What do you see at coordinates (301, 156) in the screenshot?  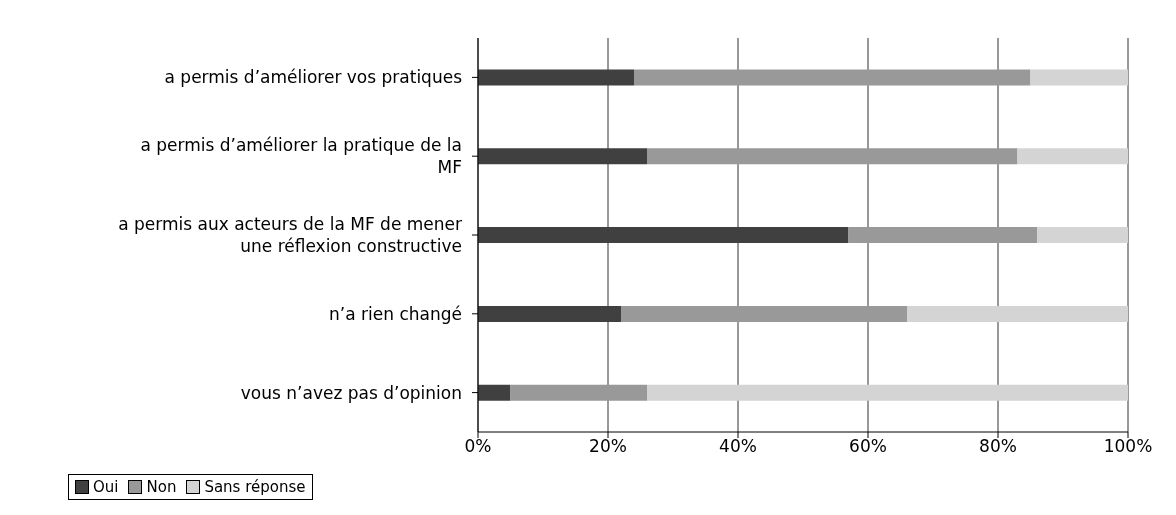 I see `y-tick-label: a permis d’améliorer la pratique de la MF` at bounding box center [301, 156].